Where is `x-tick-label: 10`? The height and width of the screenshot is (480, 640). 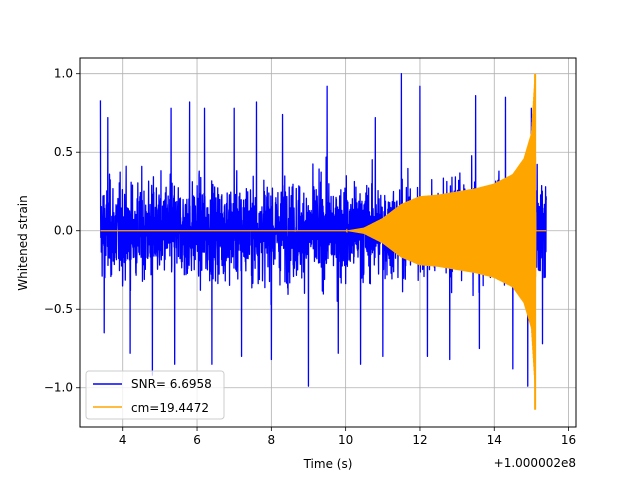 x-tick-label: 10 is located at coordinates (345, 440).